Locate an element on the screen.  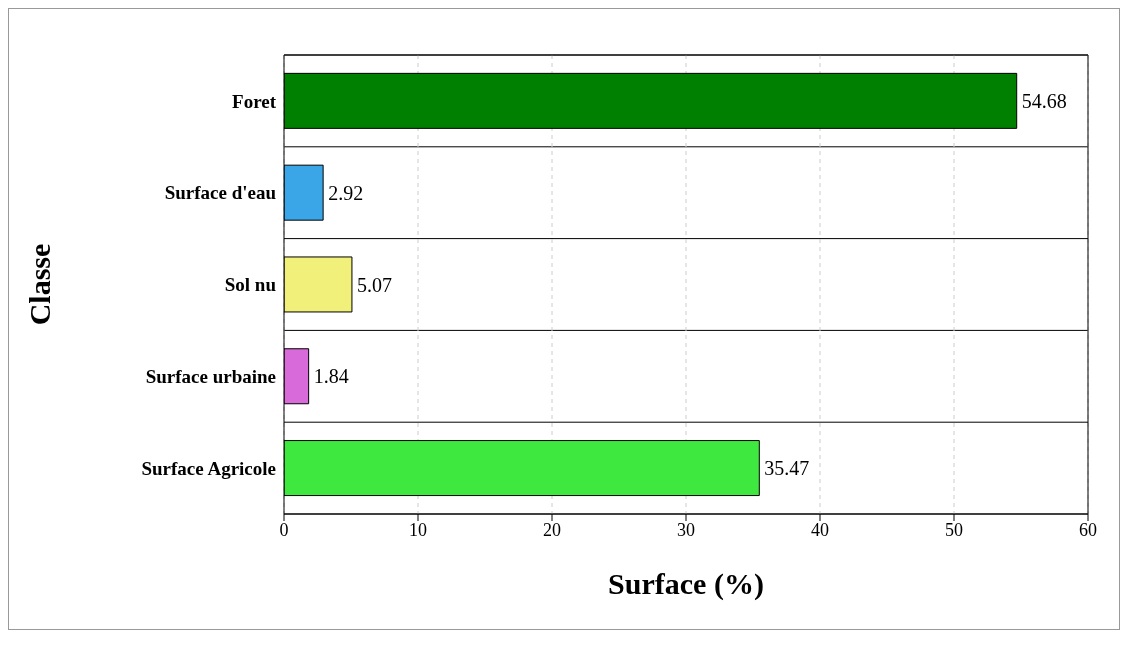
y-axis-title: Classe is located at coordinates (39, 284).